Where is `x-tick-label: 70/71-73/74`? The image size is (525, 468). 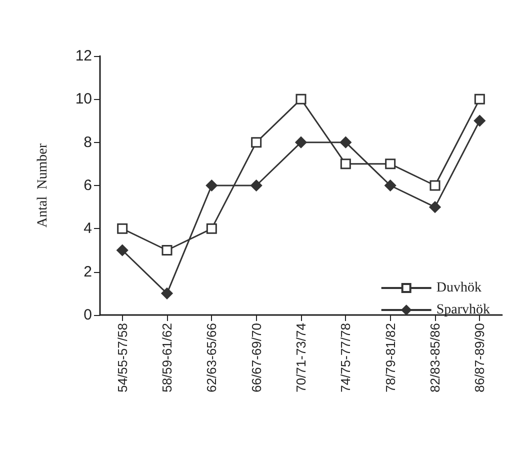 x-tick-label: 70/71-73/74 is located at coordinates (301, 357).